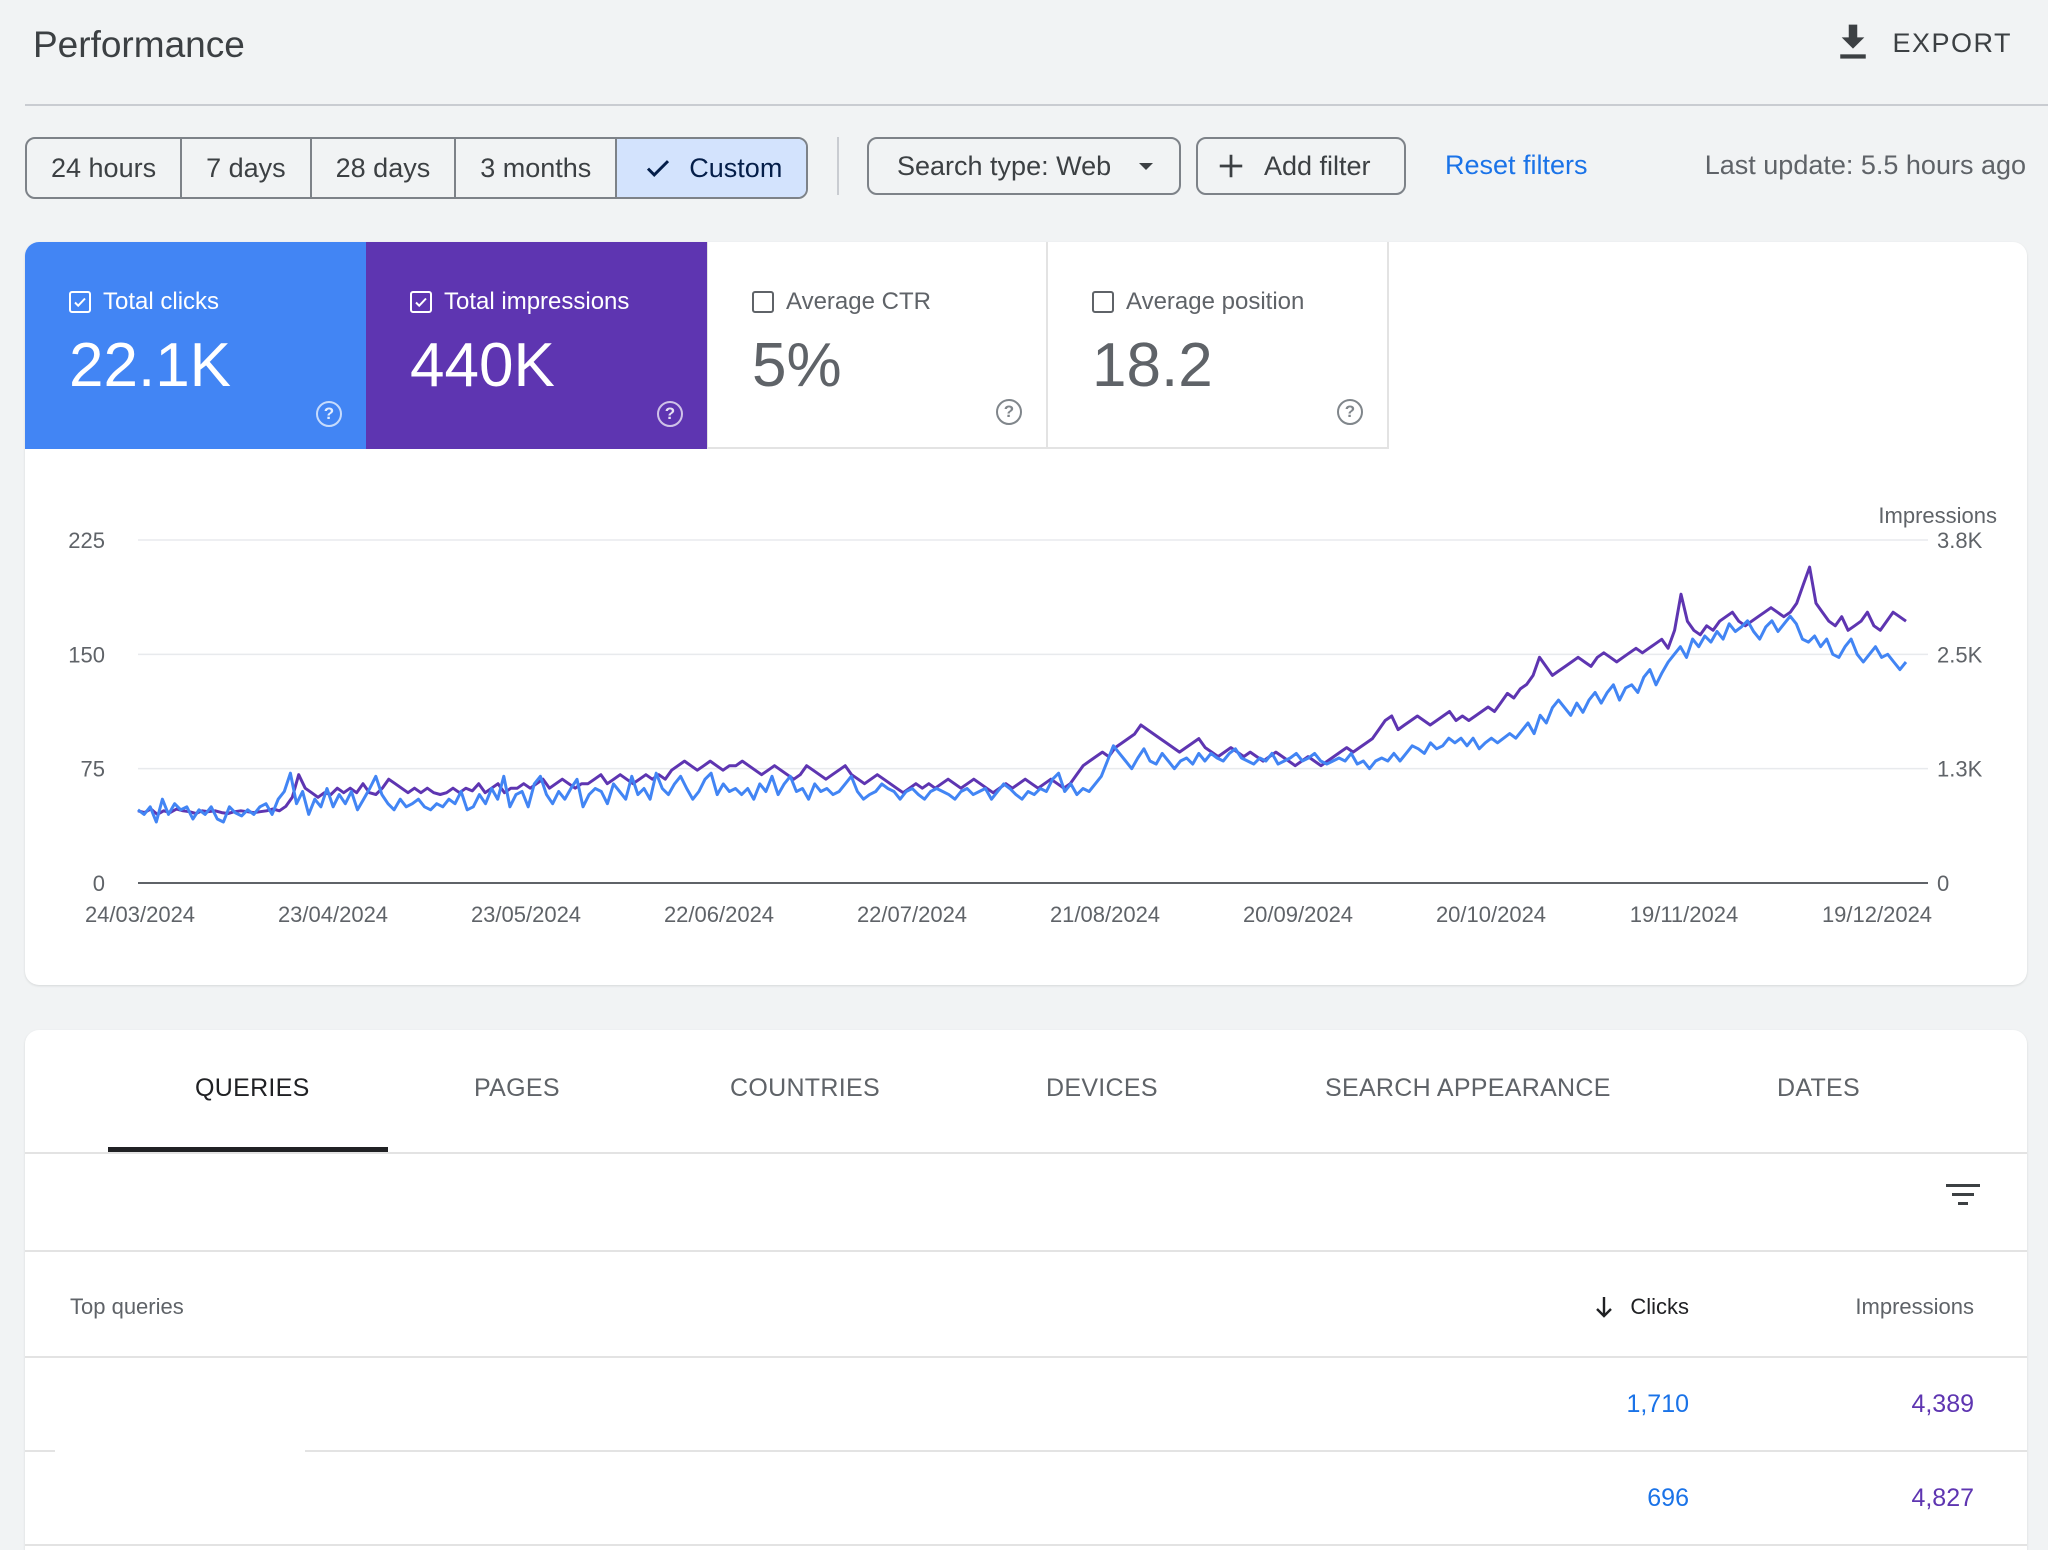 The image size is (2048, 1550). I want to click on metric-label: Average position, so click(1198, 302).